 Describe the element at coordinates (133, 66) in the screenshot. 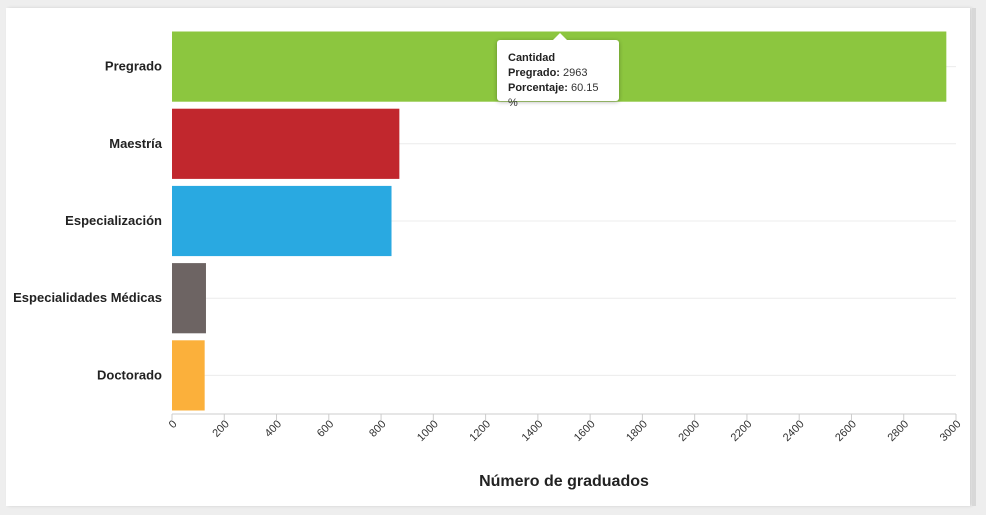

I see `category-label: Pregrado` at that location.